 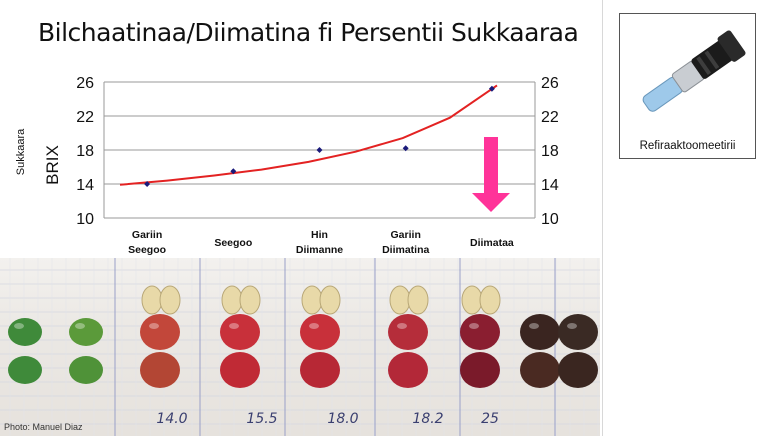 I want to click on y-tick-label-right: 22, so click(x=550, y=117).